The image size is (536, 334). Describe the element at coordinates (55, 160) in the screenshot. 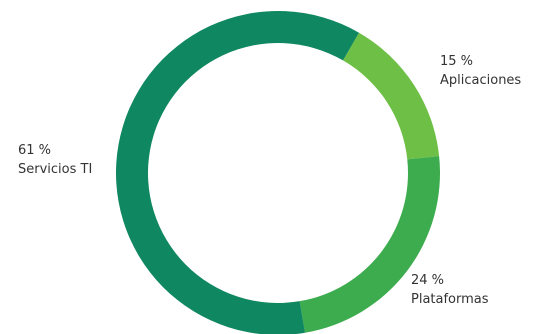

I see `label-servicios-ti: 61 % Servicios TI` at that location.